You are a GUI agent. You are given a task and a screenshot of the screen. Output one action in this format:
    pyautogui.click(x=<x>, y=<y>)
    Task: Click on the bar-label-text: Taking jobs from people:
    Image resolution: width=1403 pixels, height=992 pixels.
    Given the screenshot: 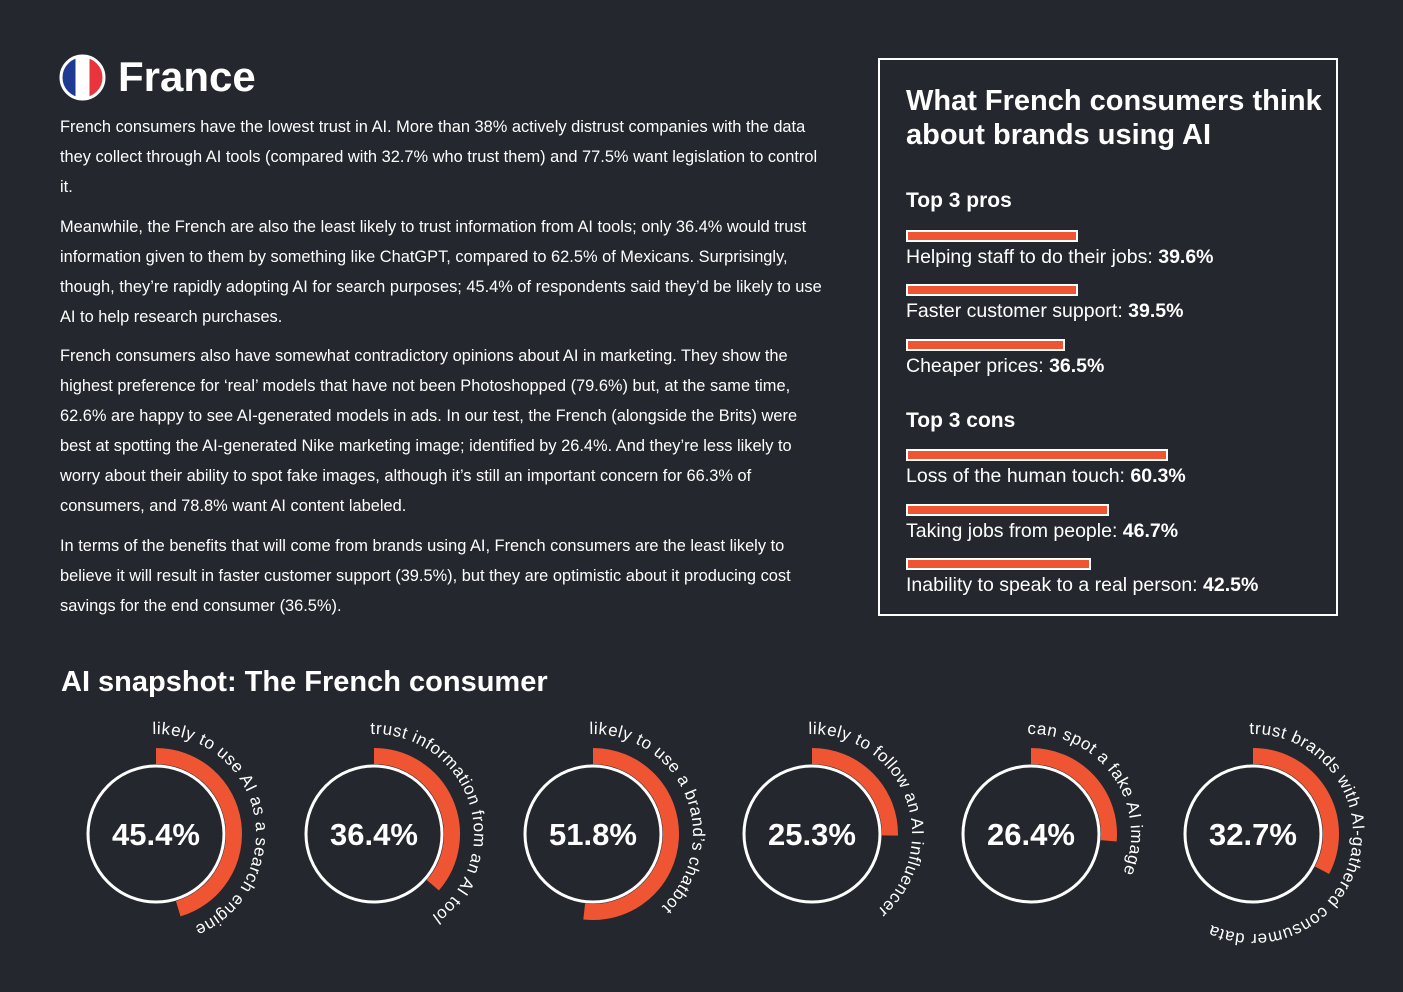 What is the action you would take?
    pyautogui.click(x=1012, y=531)
    